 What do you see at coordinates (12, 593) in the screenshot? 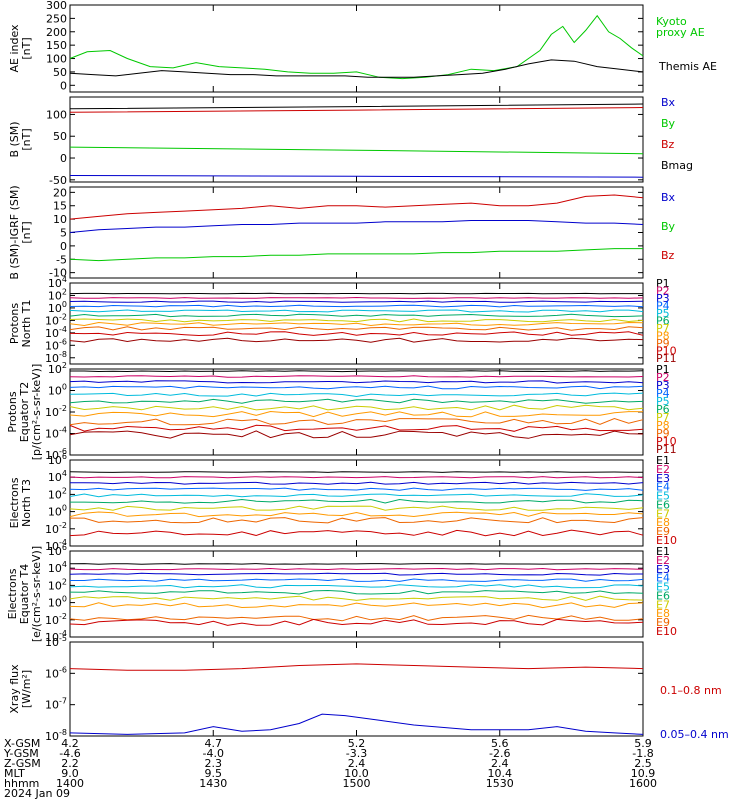
I see `y-axis-label: Electrons` at bounding box center [12, 593].